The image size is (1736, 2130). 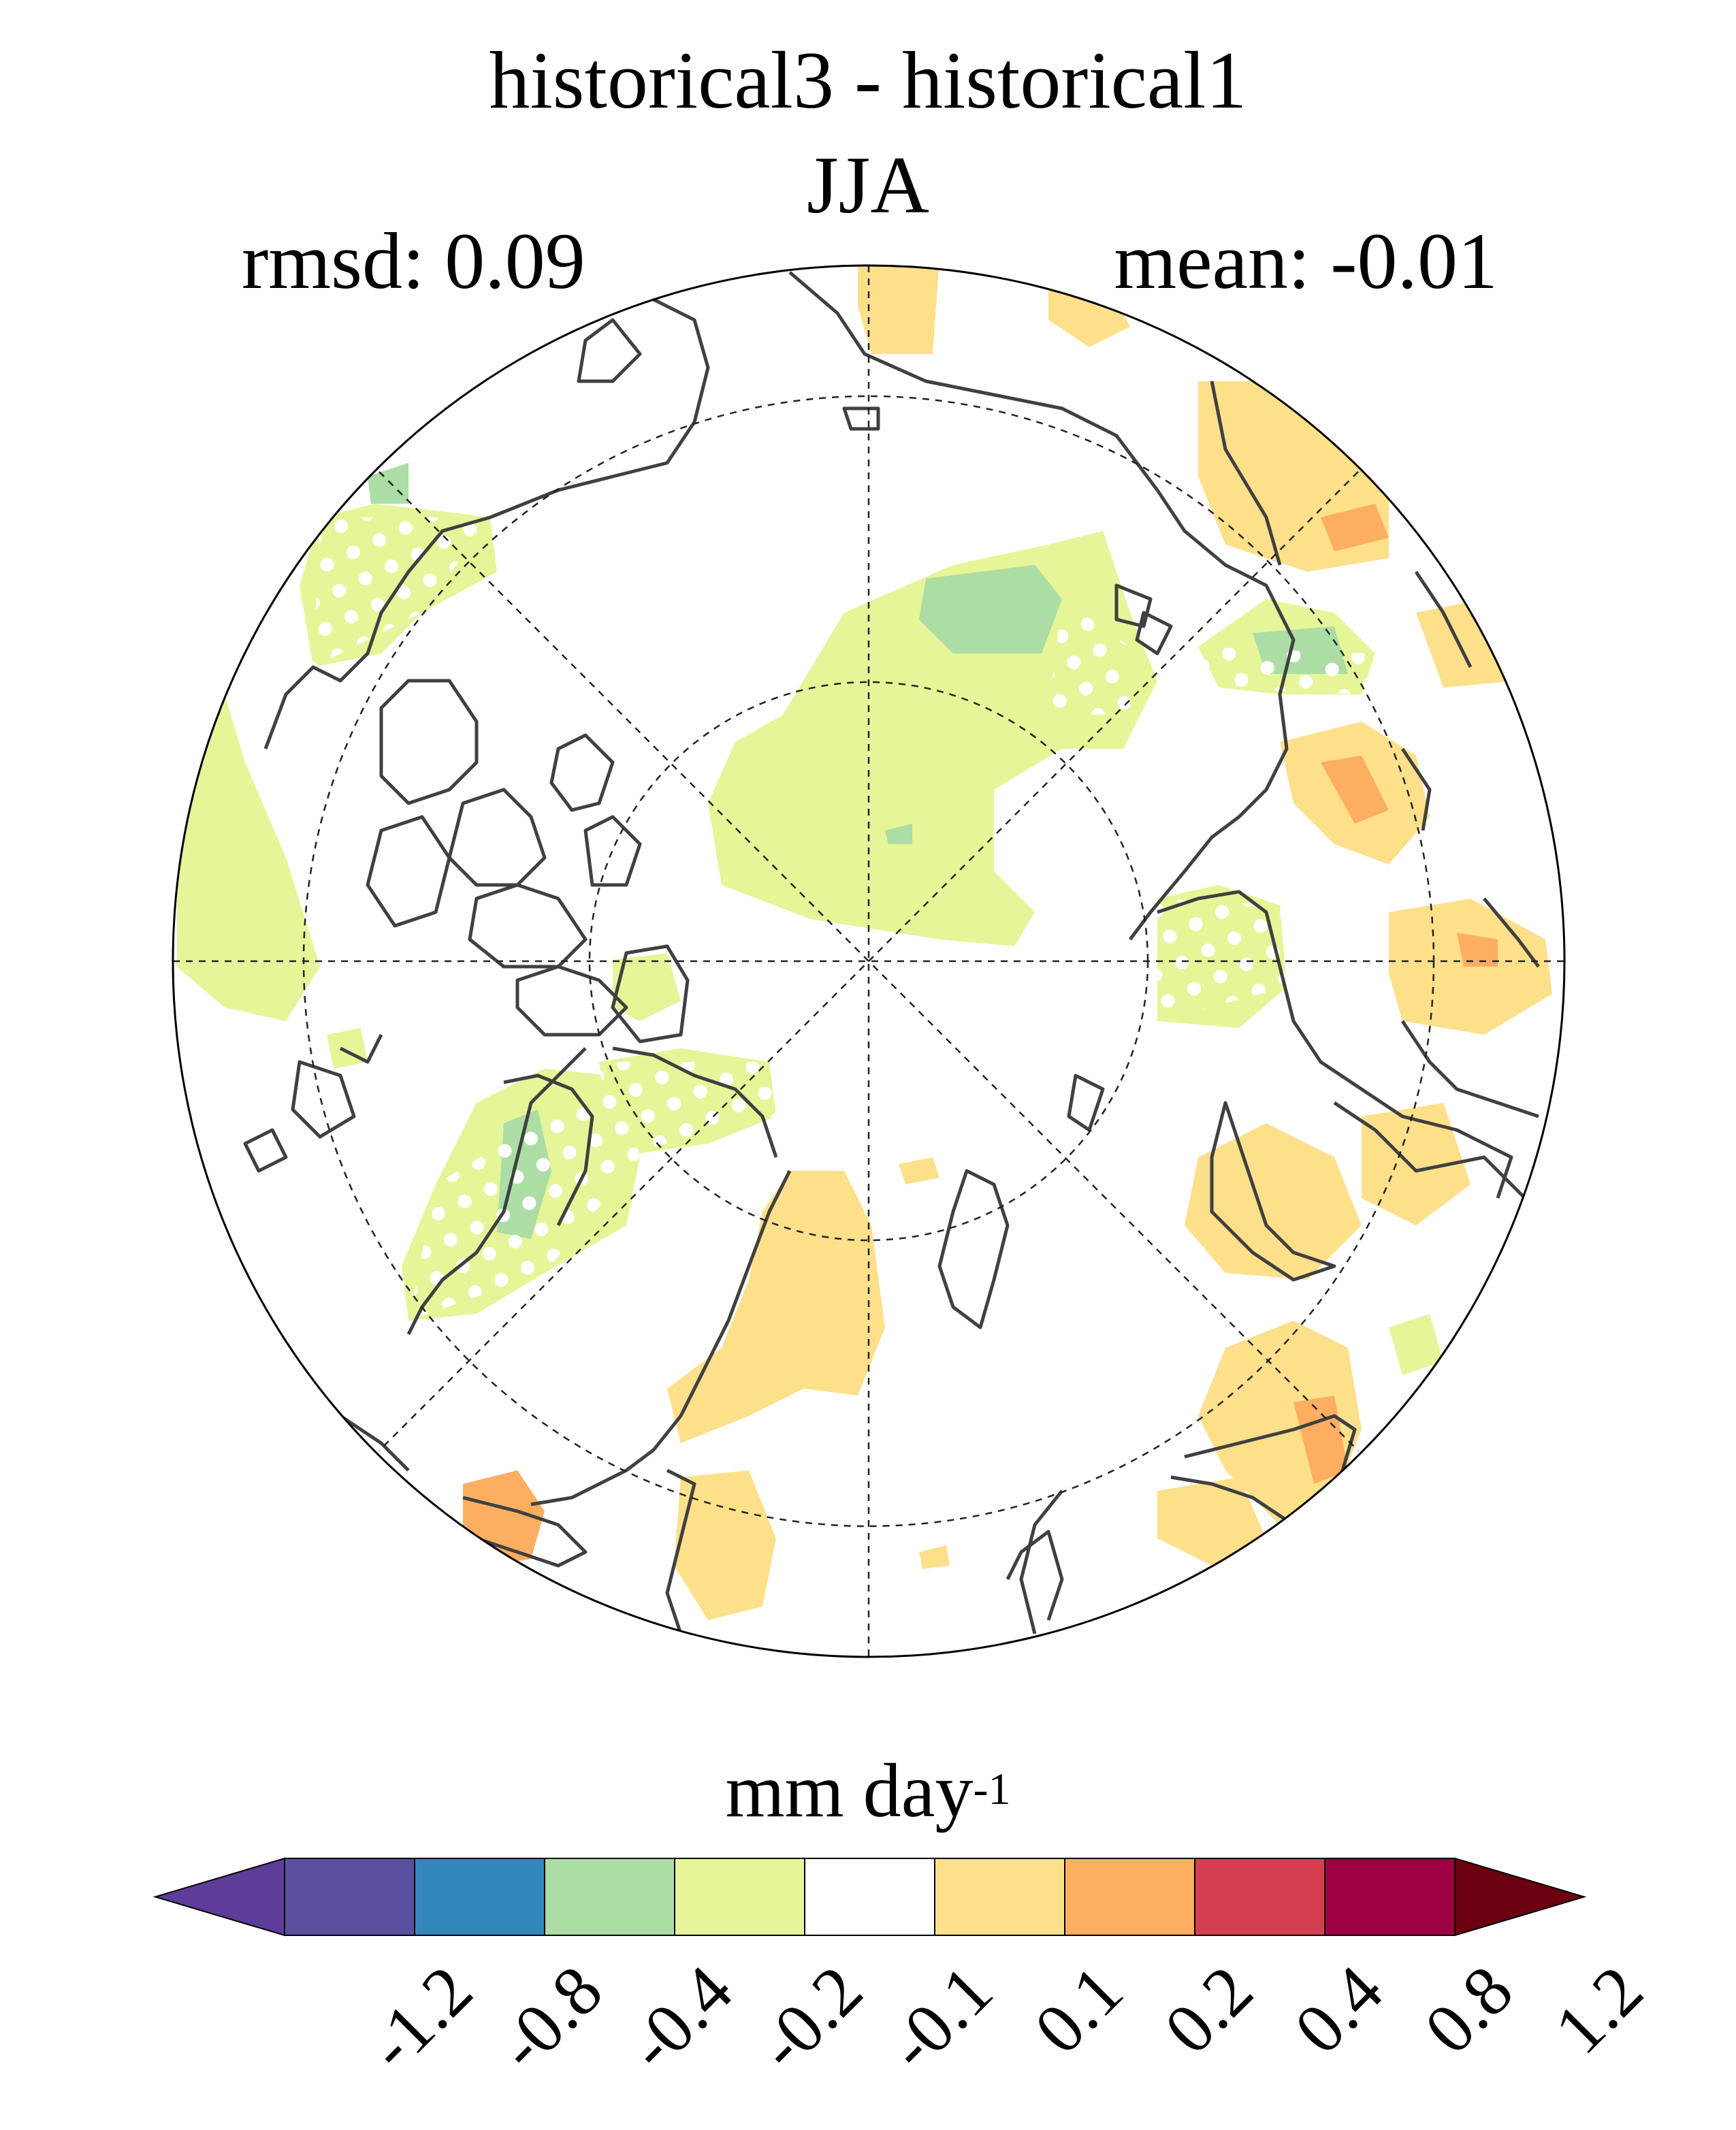 I want to click on colorbar-units: mm day-1, so click(x=868, y=1791).